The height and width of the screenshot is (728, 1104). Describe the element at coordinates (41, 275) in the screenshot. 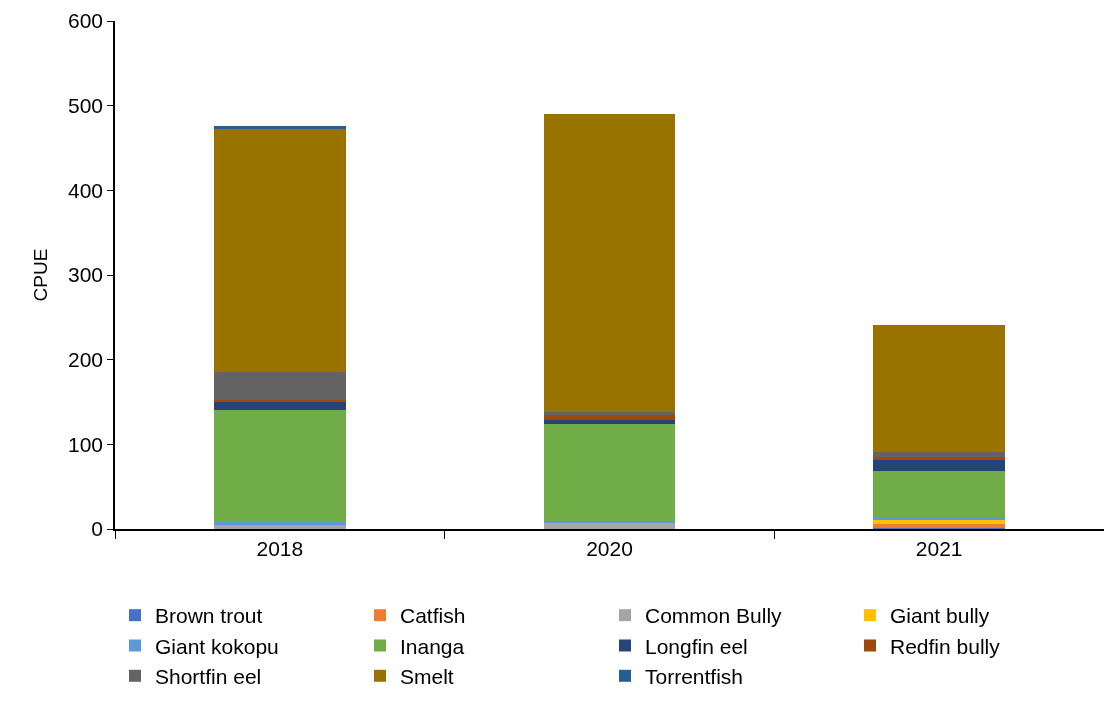

I see `y-axis-title: CPUE` at that location.